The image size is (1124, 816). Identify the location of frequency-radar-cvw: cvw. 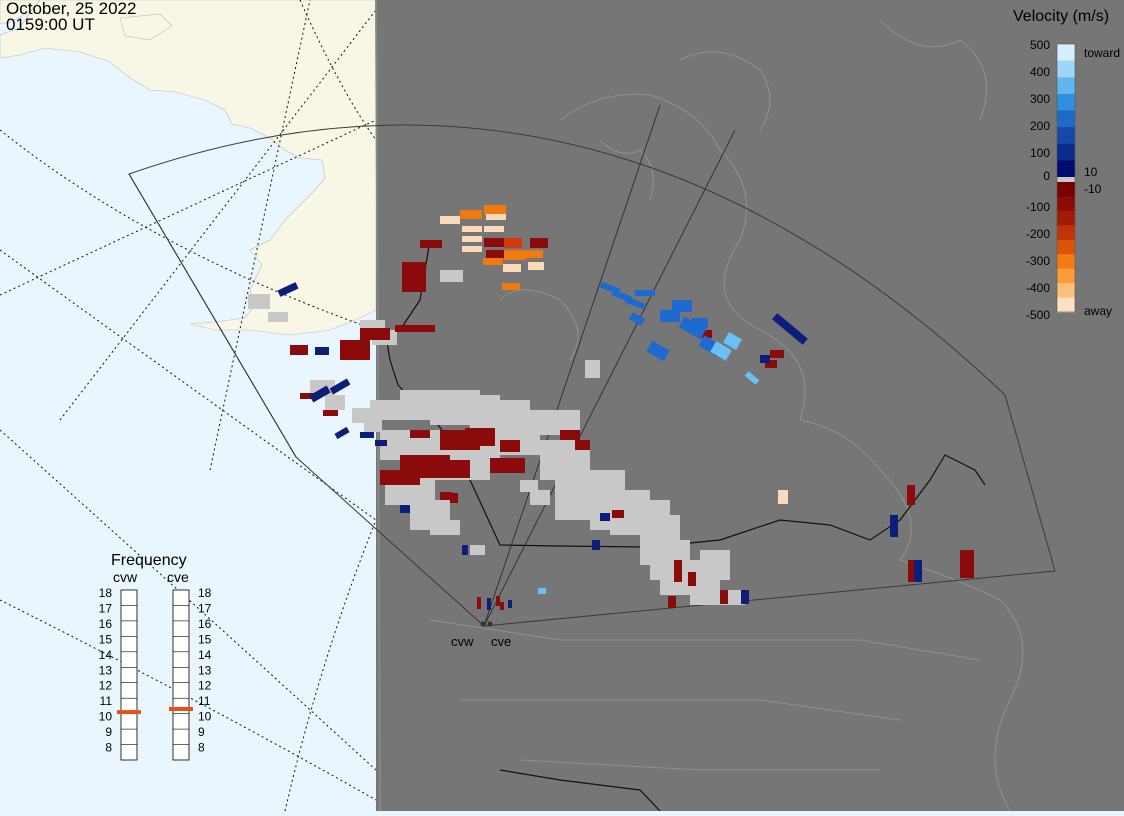
(125, 577).